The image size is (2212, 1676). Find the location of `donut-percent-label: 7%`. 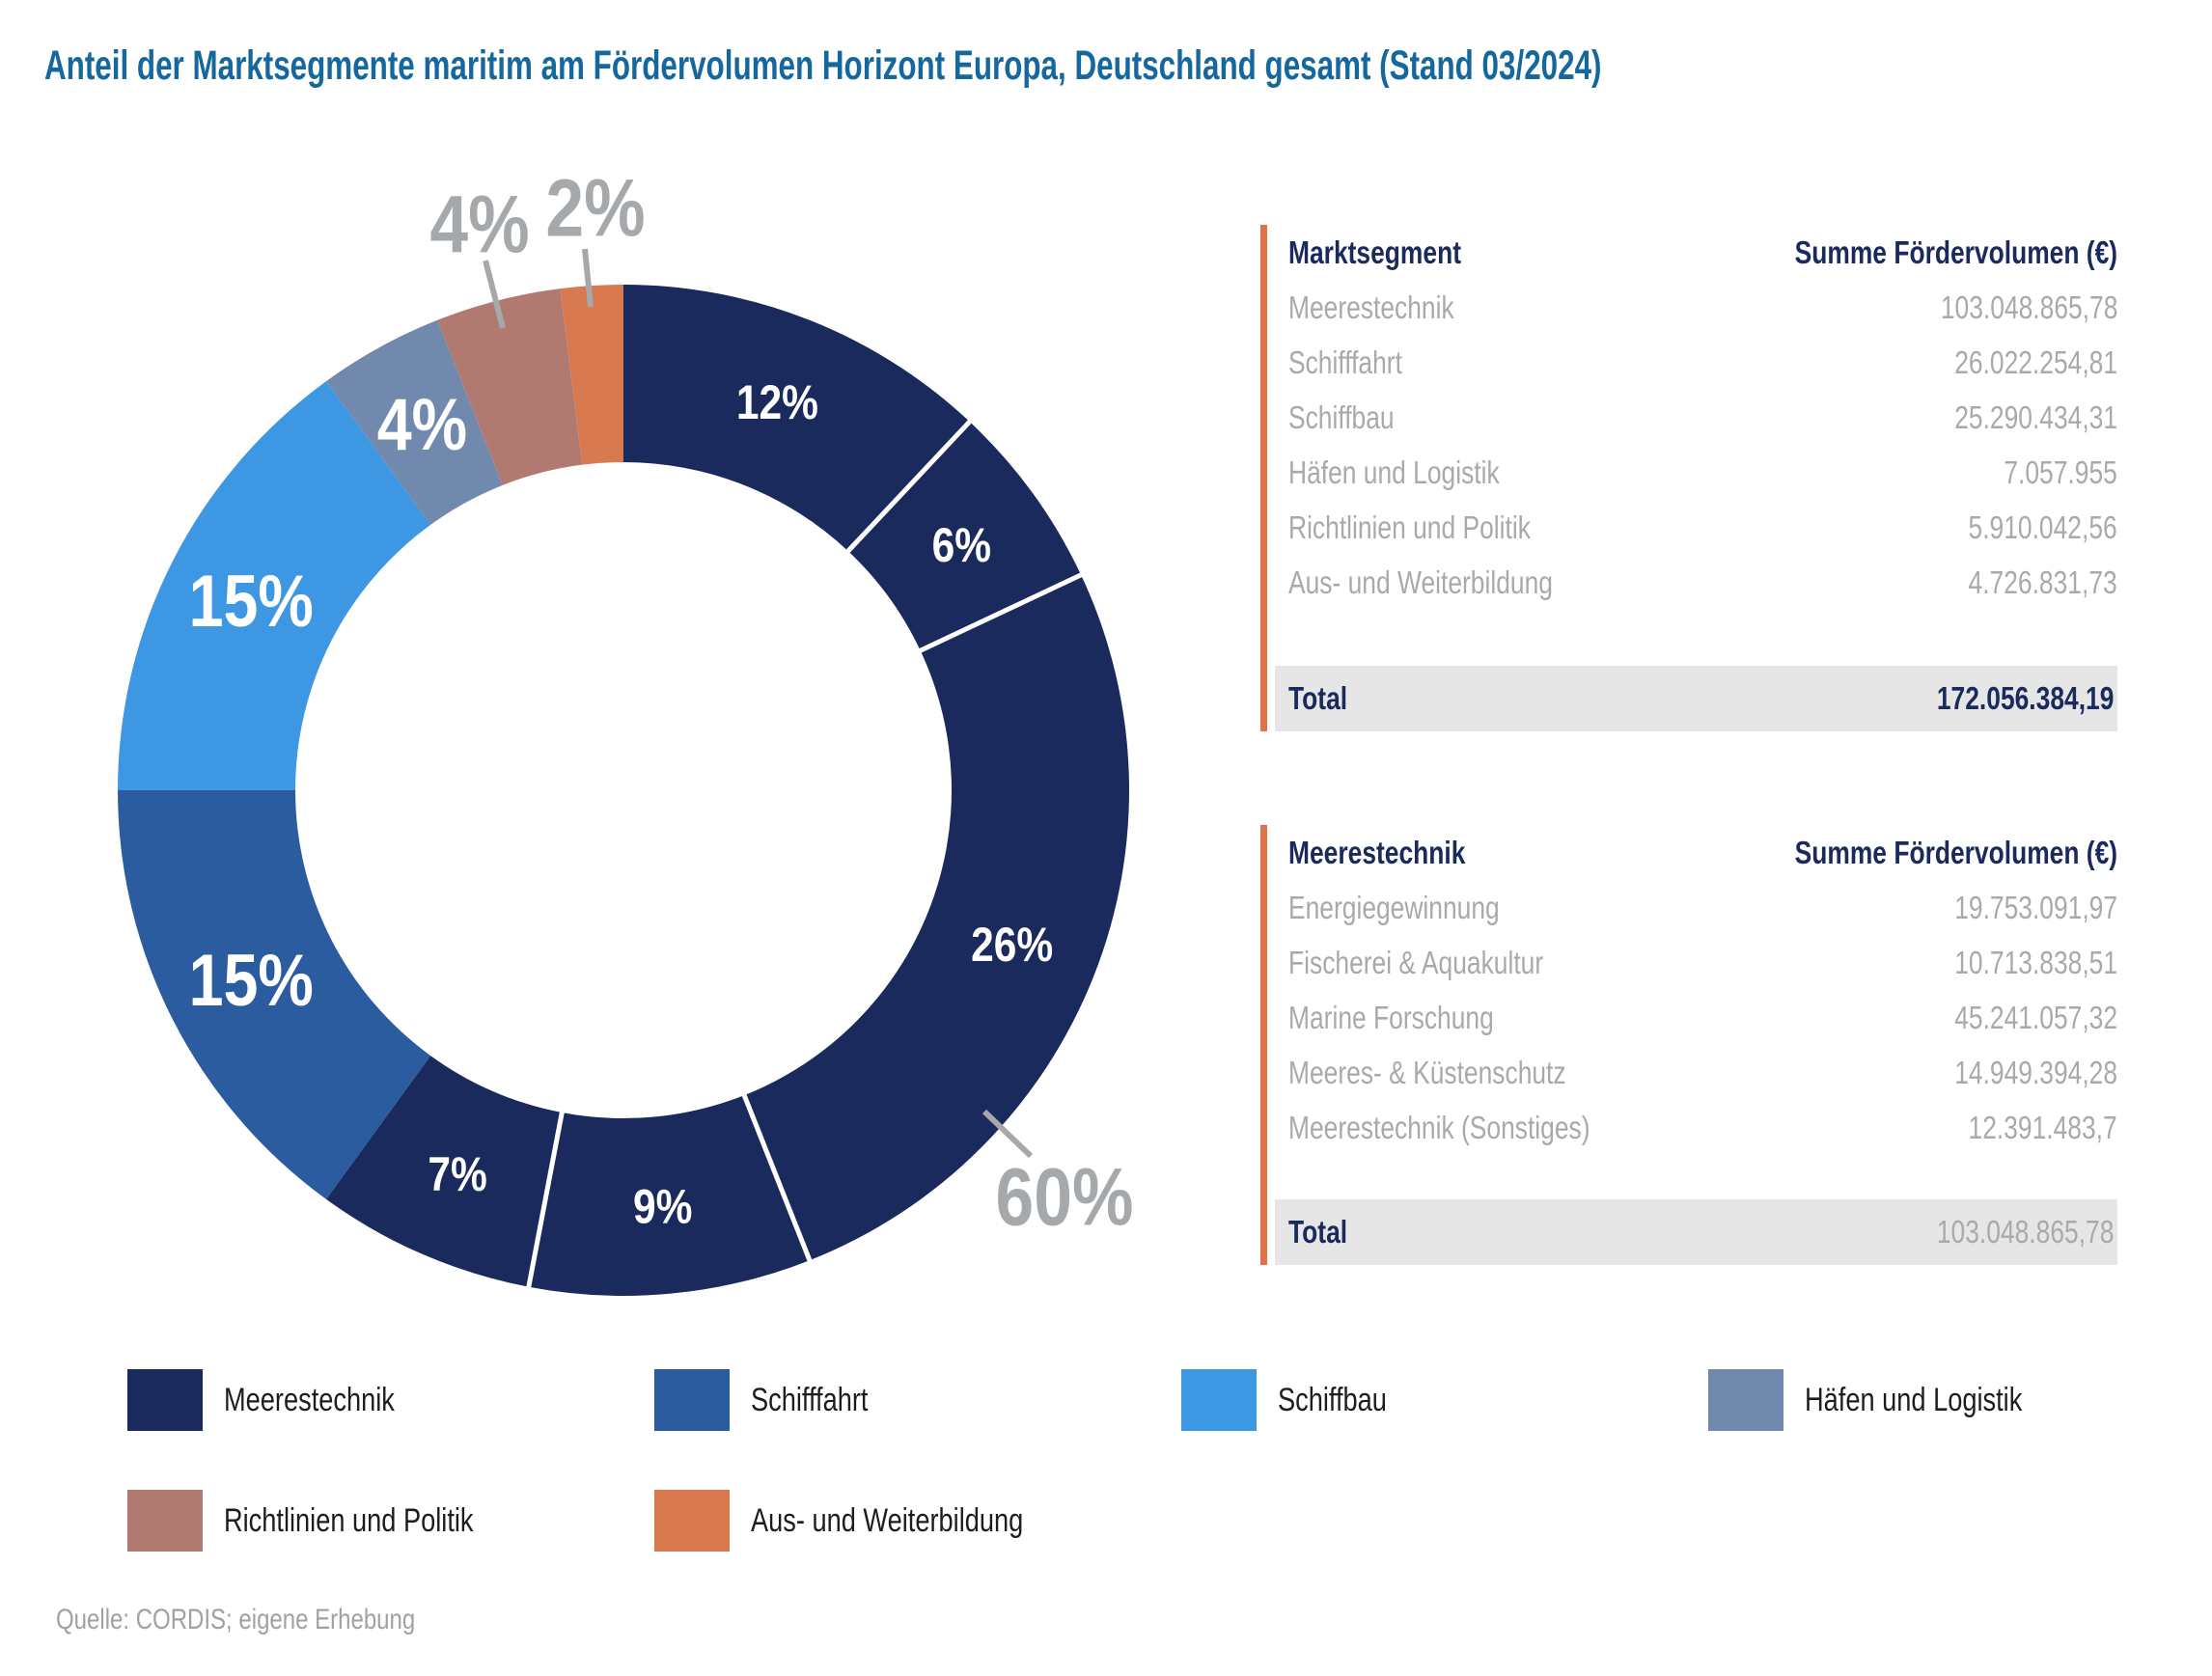

donut-percent-label: 7% is located at coordinates (457, 1174).